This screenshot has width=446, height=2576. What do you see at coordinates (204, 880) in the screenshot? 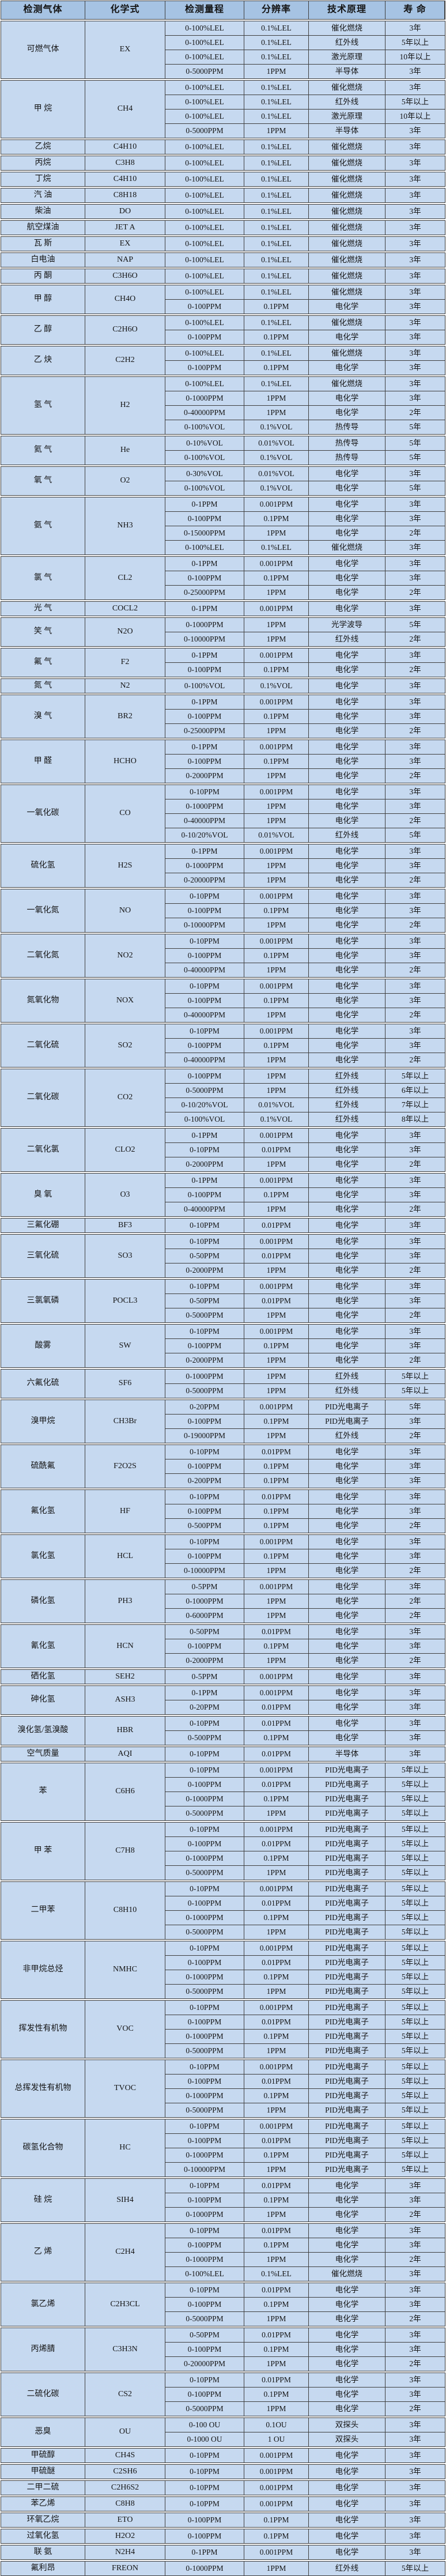
I see `range-cell: 0-20000PPM` at bounding box center [204, 880].